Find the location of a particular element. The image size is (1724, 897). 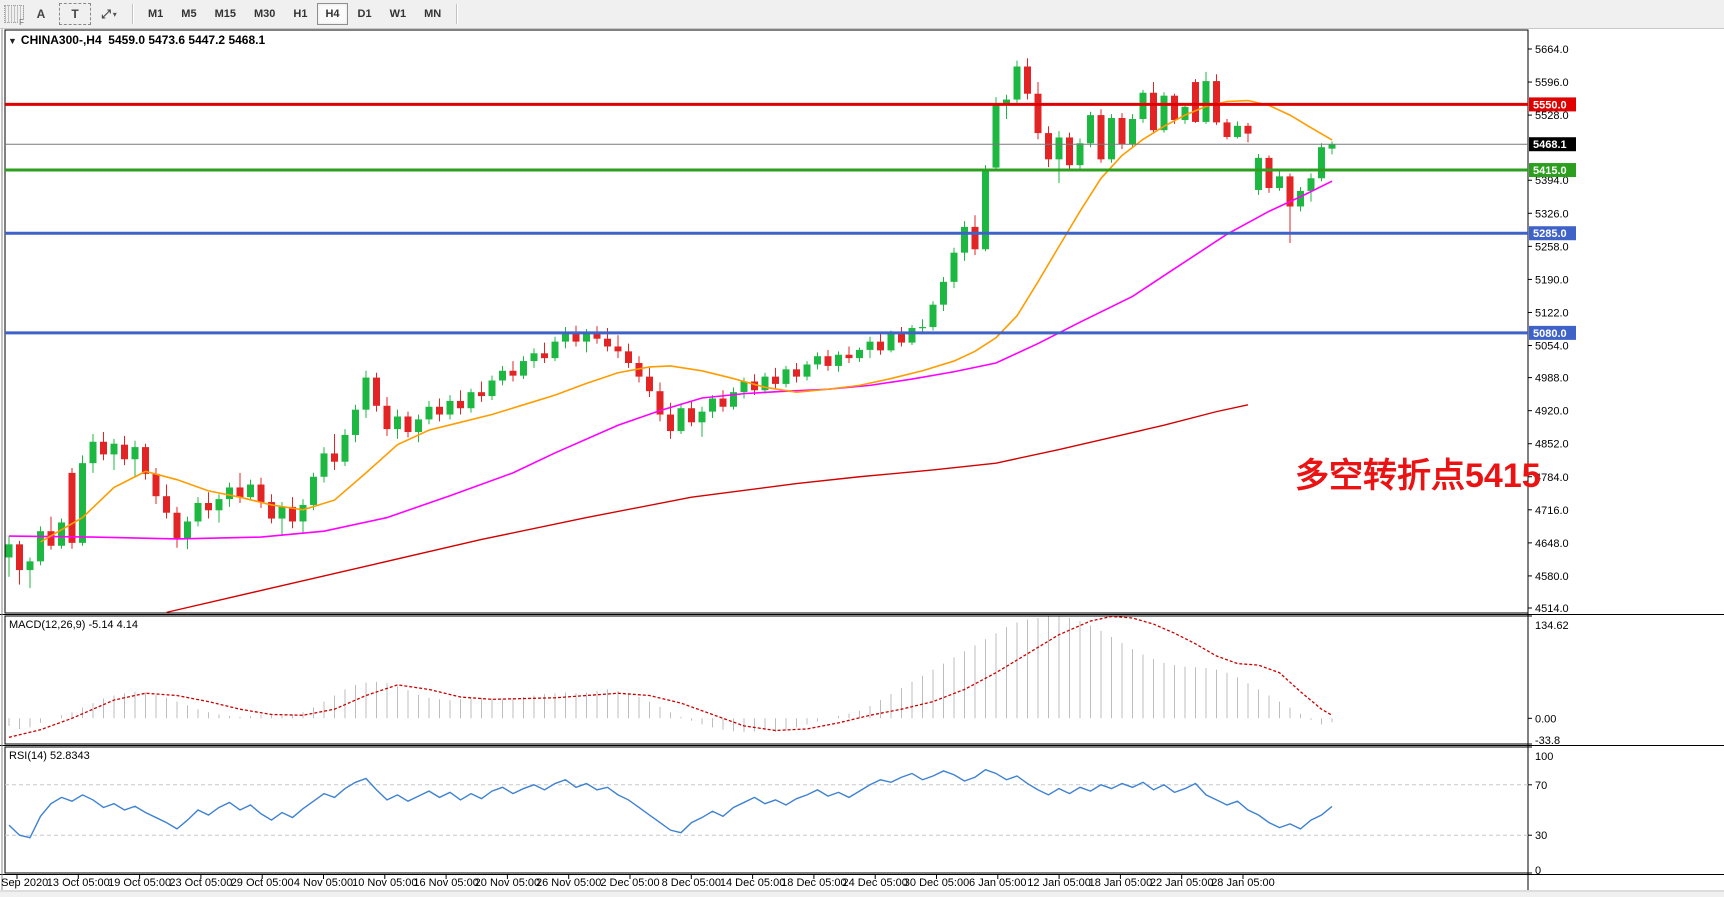

price-tick-label: 5326.0 is located at coordinates (1552, 214).